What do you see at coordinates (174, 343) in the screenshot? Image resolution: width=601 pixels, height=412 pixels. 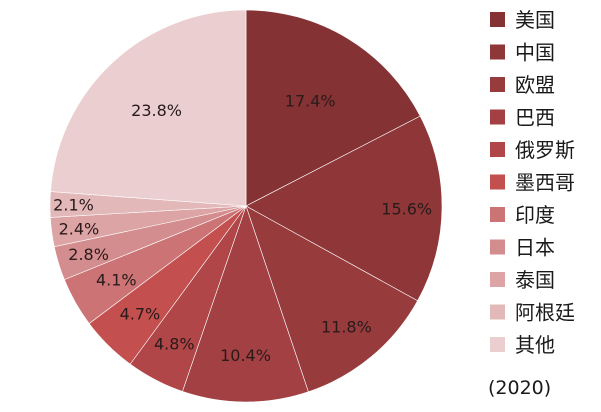 I see `slice-label-5: 4.8%` at bounding box center [174, 343].